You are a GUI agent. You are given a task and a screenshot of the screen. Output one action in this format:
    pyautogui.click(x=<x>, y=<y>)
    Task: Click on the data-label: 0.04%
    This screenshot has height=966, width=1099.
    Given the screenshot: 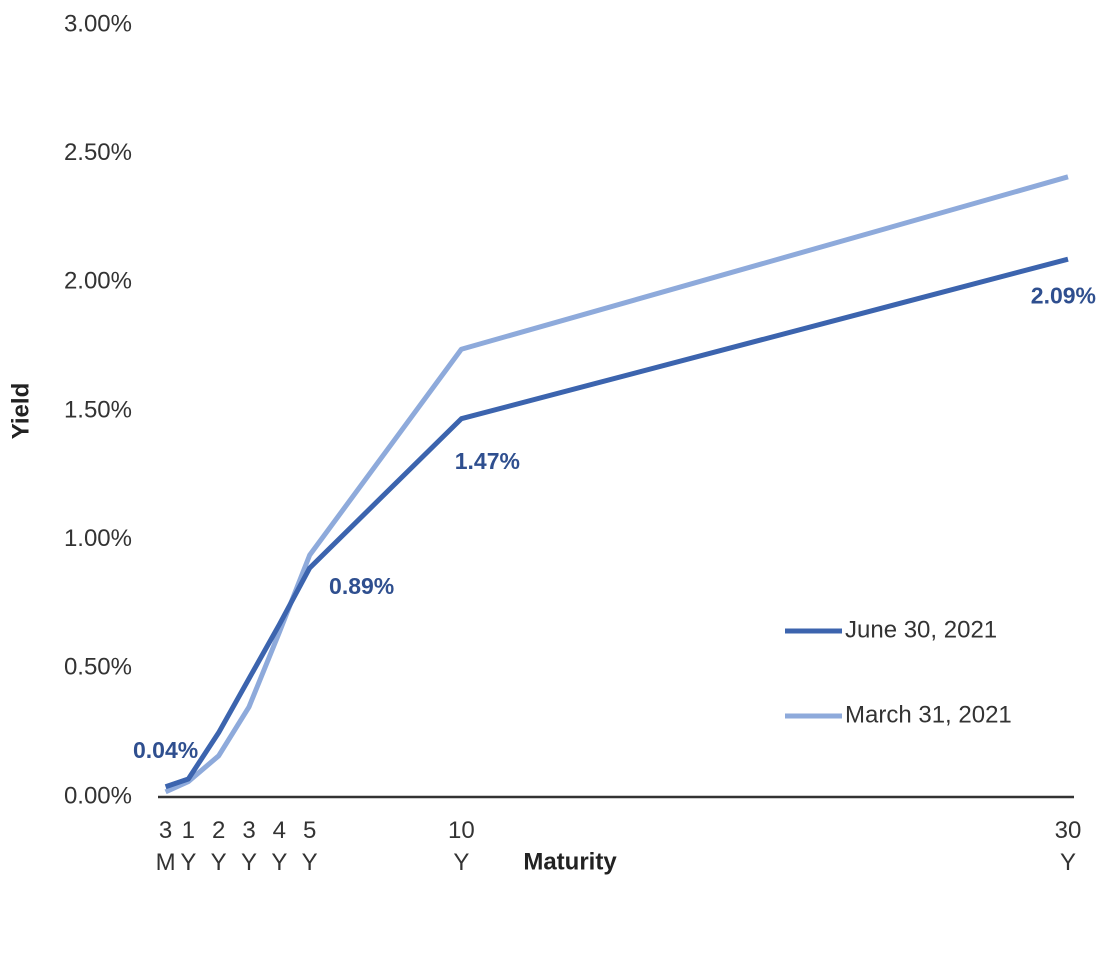 What is the action you would take?
    pyautogui.click(x=165, y=750)
    